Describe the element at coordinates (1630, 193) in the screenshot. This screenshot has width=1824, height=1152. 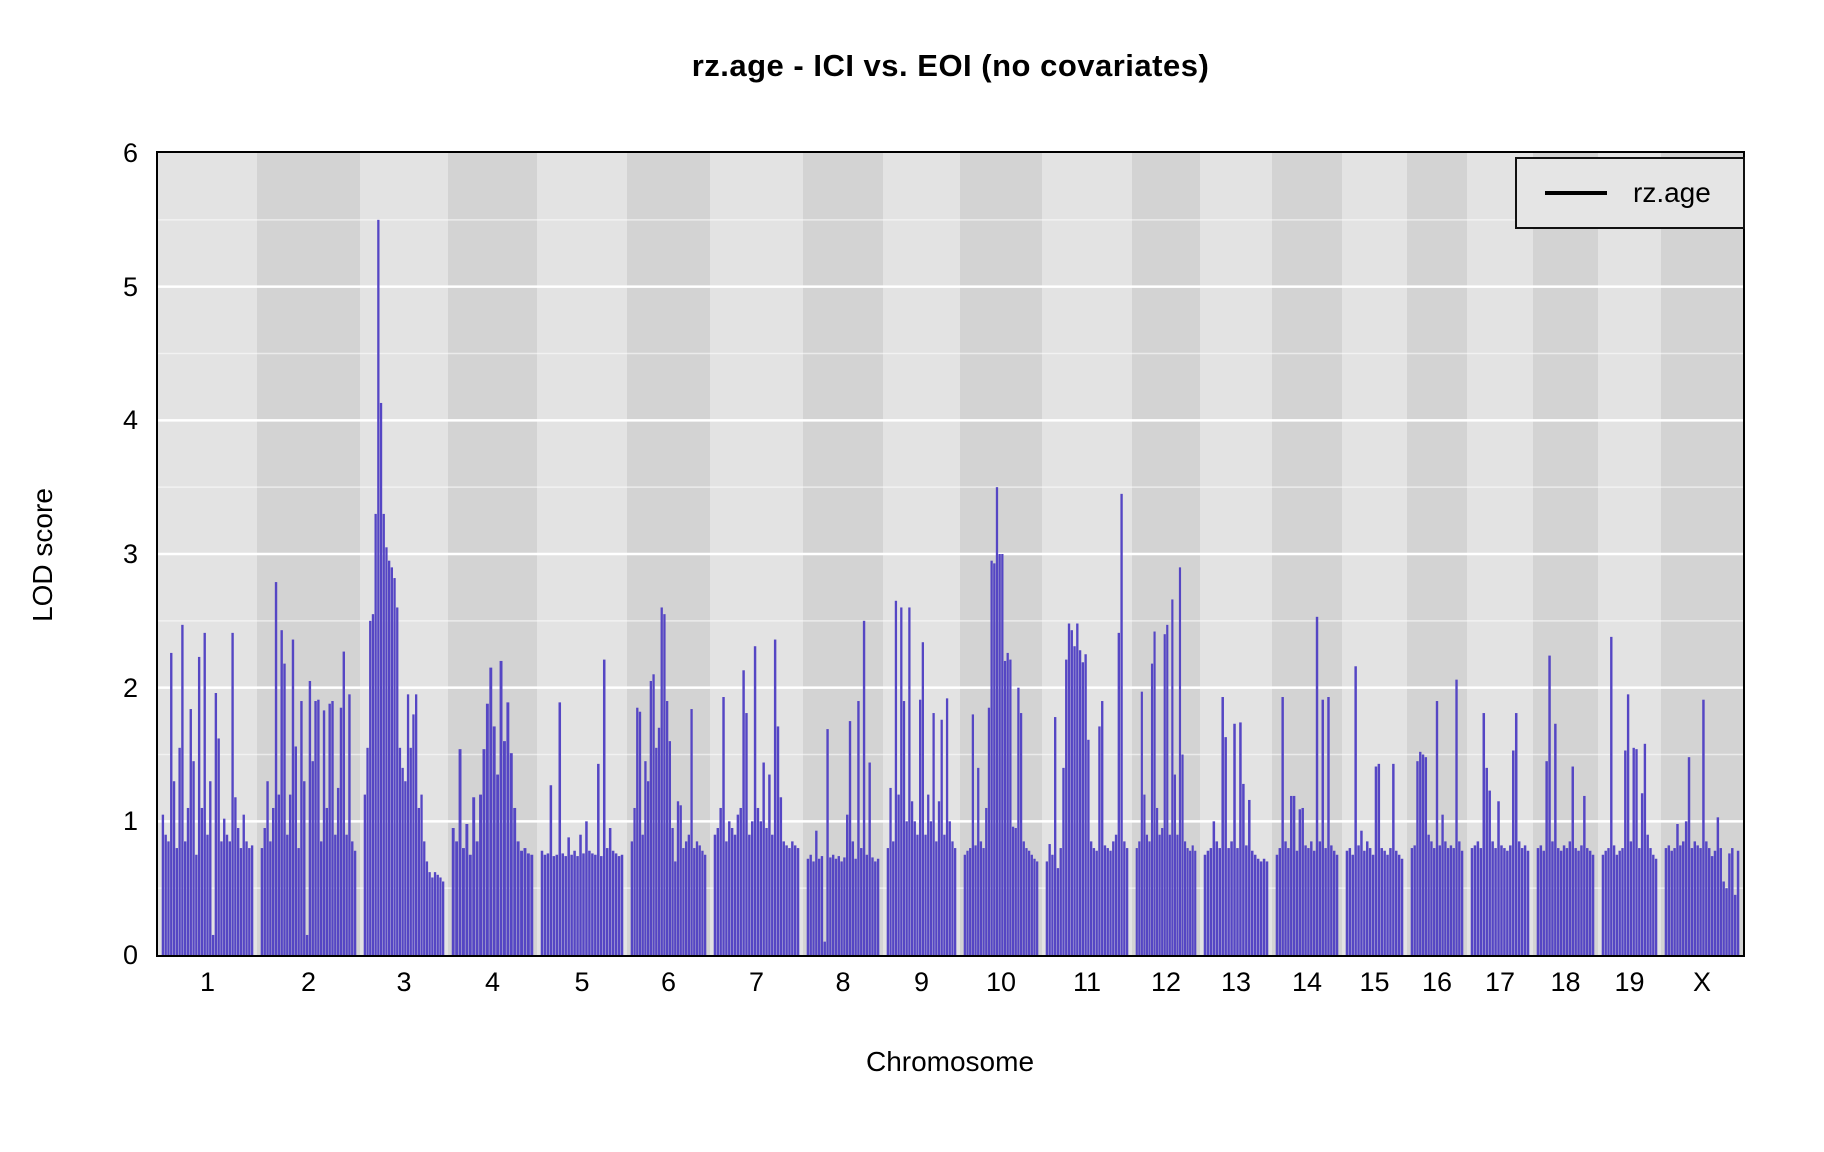
I see `legend: rz.age` at that location.